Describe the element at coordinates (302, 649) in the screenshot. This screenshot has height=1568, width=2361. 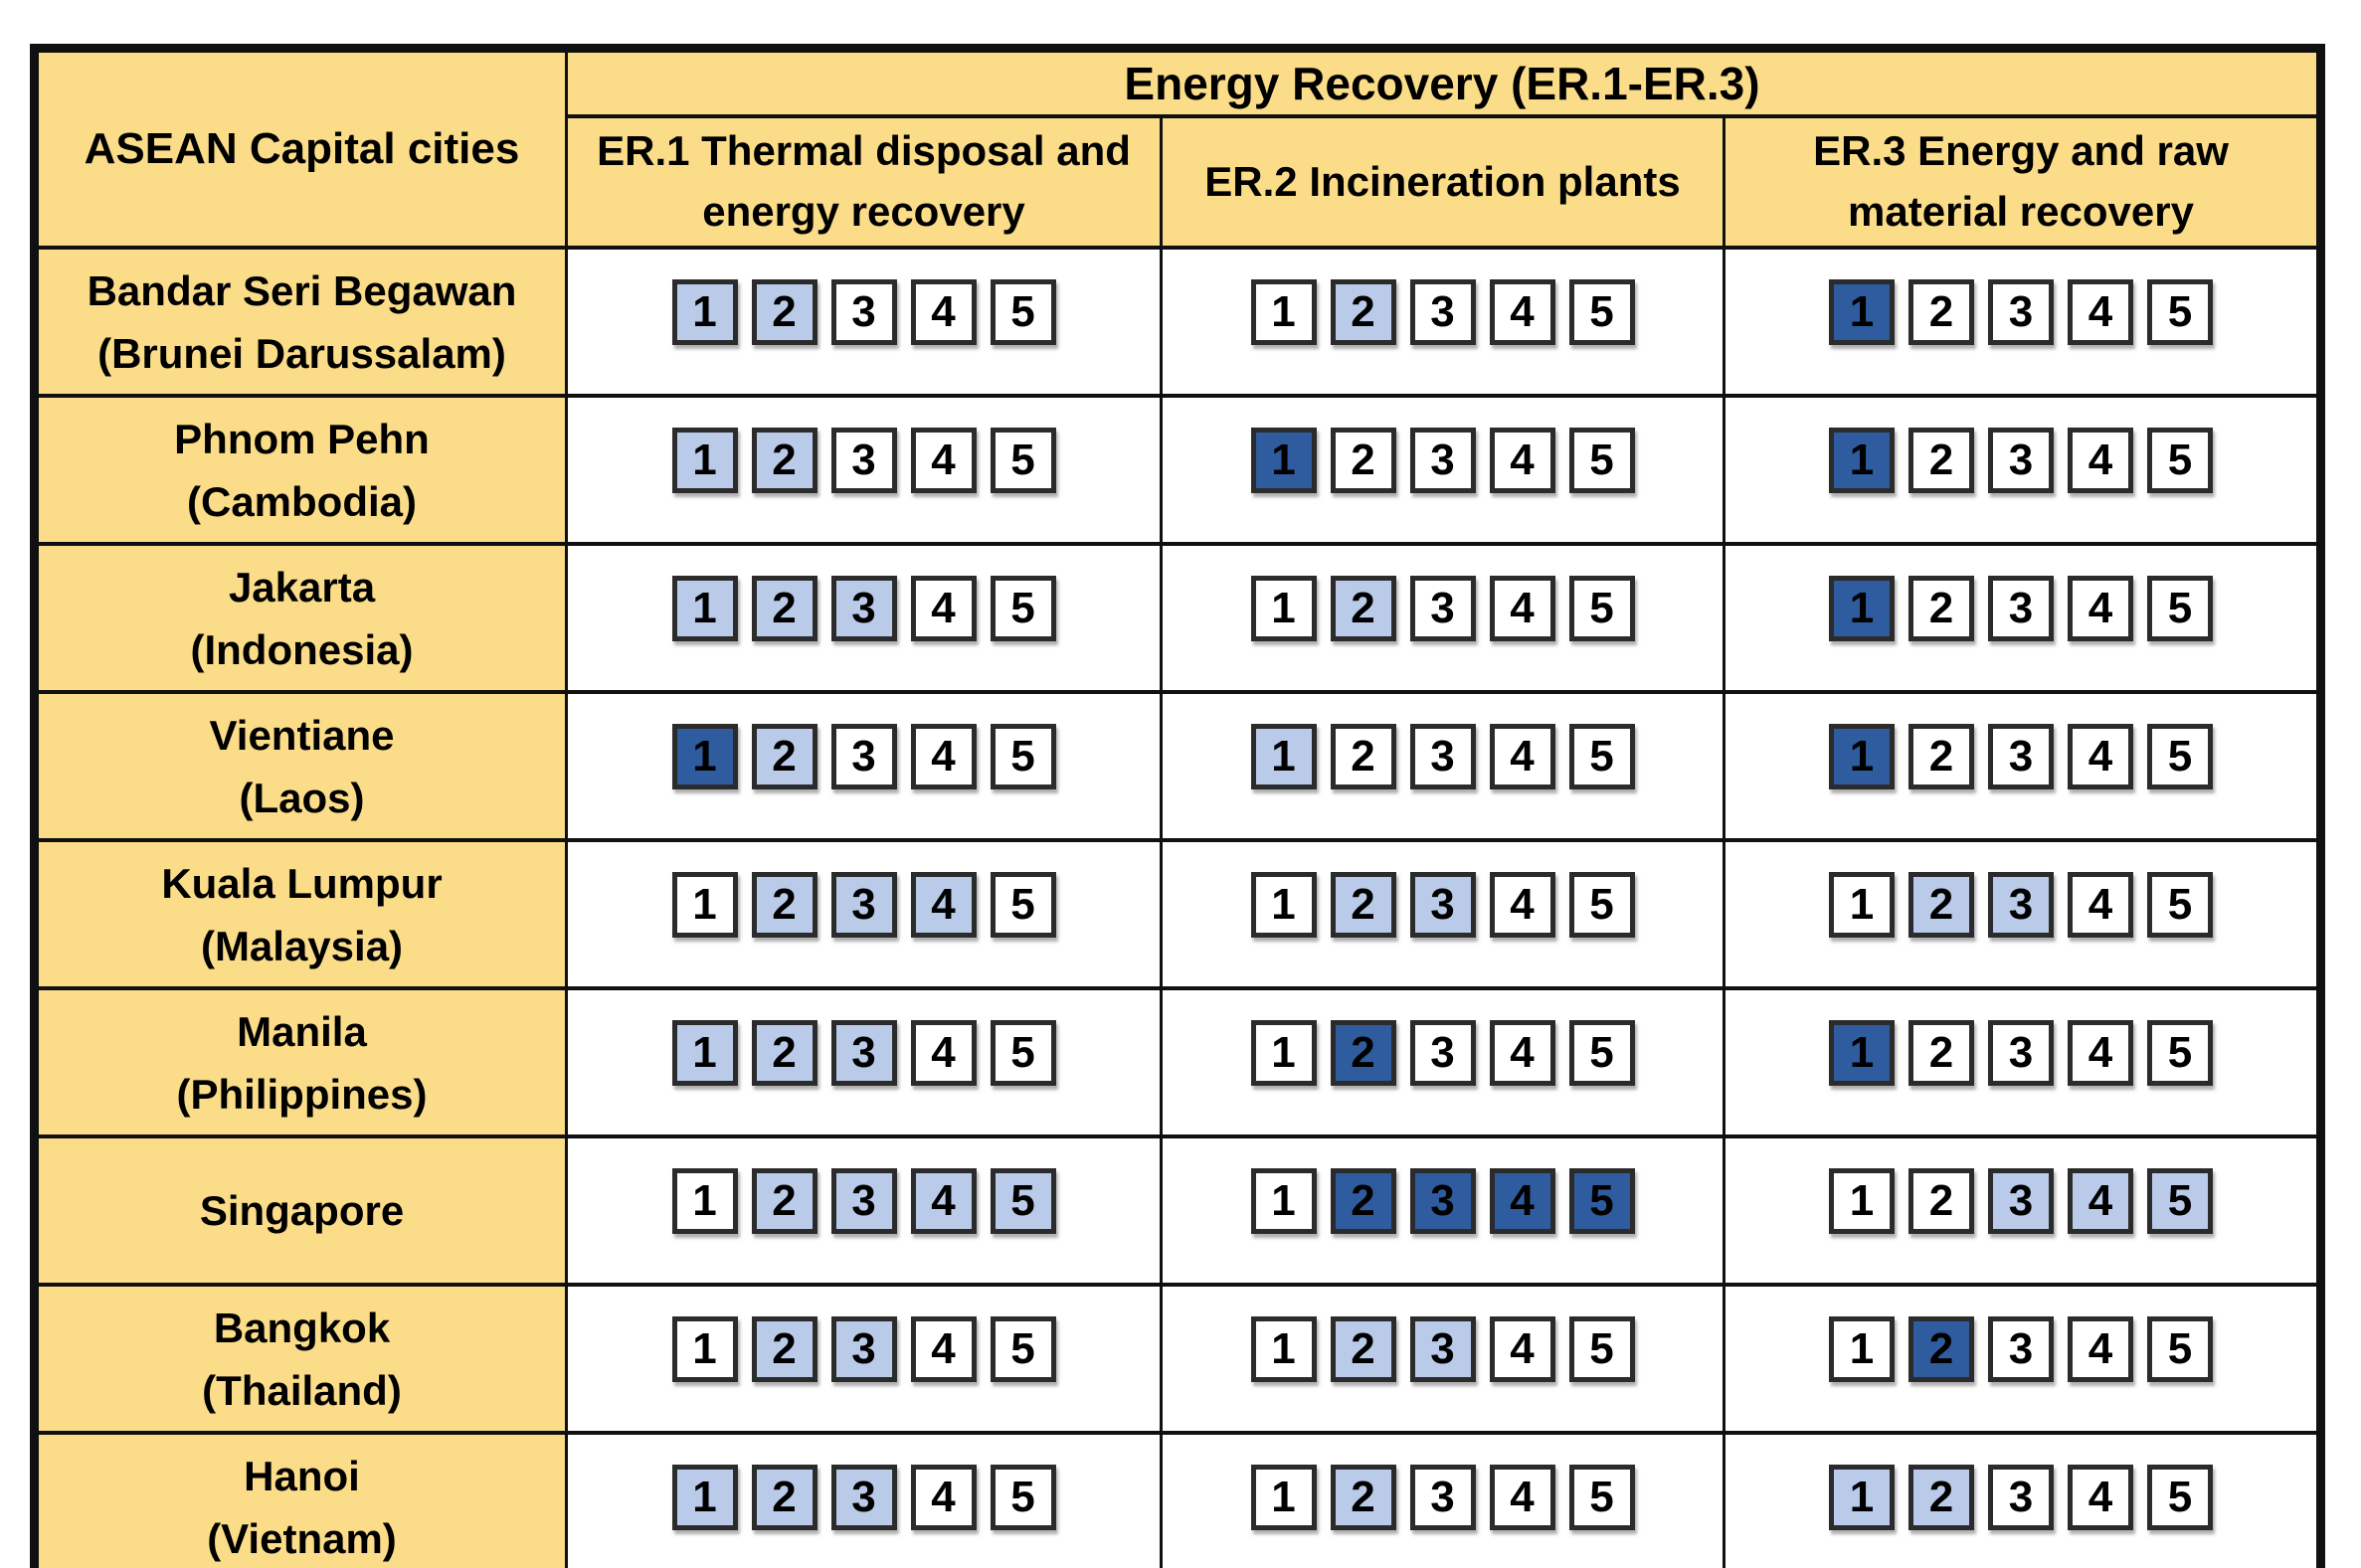
I see `city-country: (Indonesia)` at that location.